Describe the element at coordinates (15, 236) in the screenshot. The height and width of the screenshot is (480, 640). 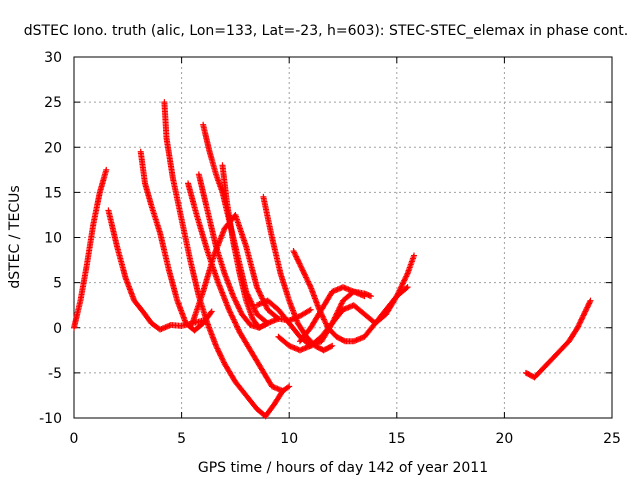
I see `y-axis-label: dSTEC / TECUs` at that location.